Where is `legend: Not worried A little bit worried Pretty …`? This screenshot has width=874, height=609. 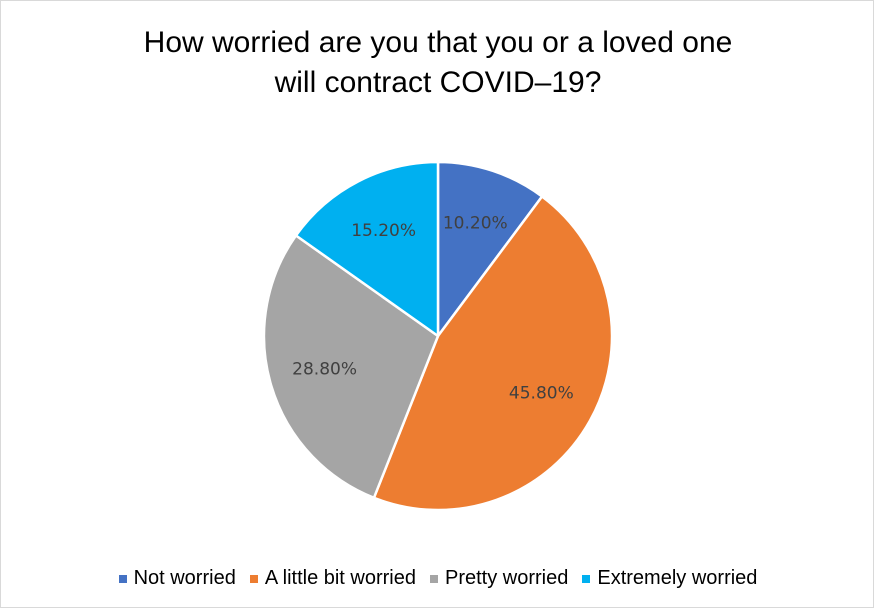
legend: Not worried A little bit worried Pretty … is located at coordinates (437, 578).